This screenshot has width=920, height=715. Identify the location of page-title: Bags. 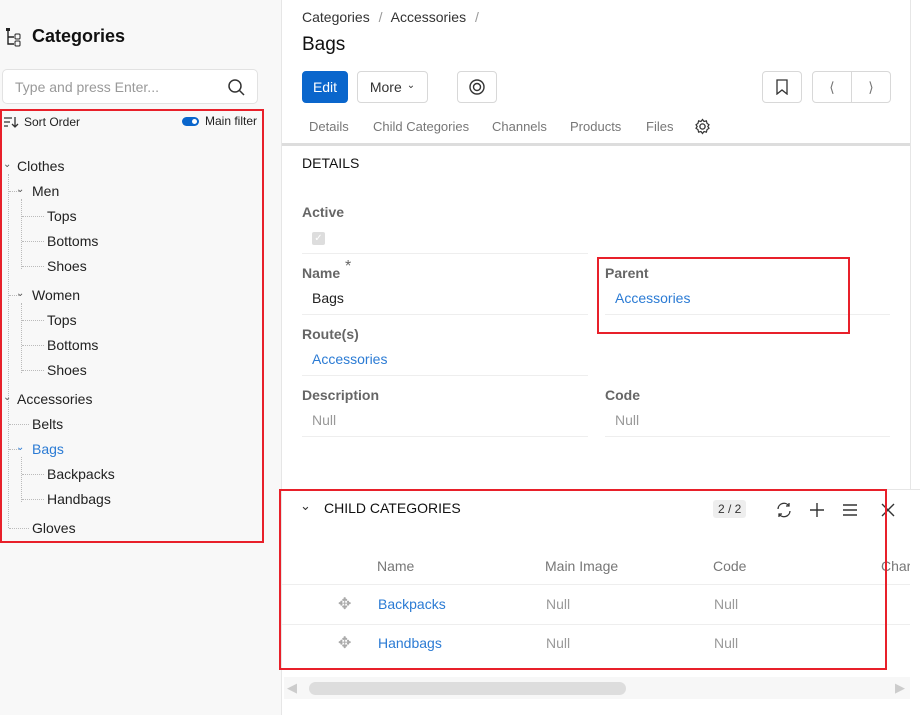
(324, 44).